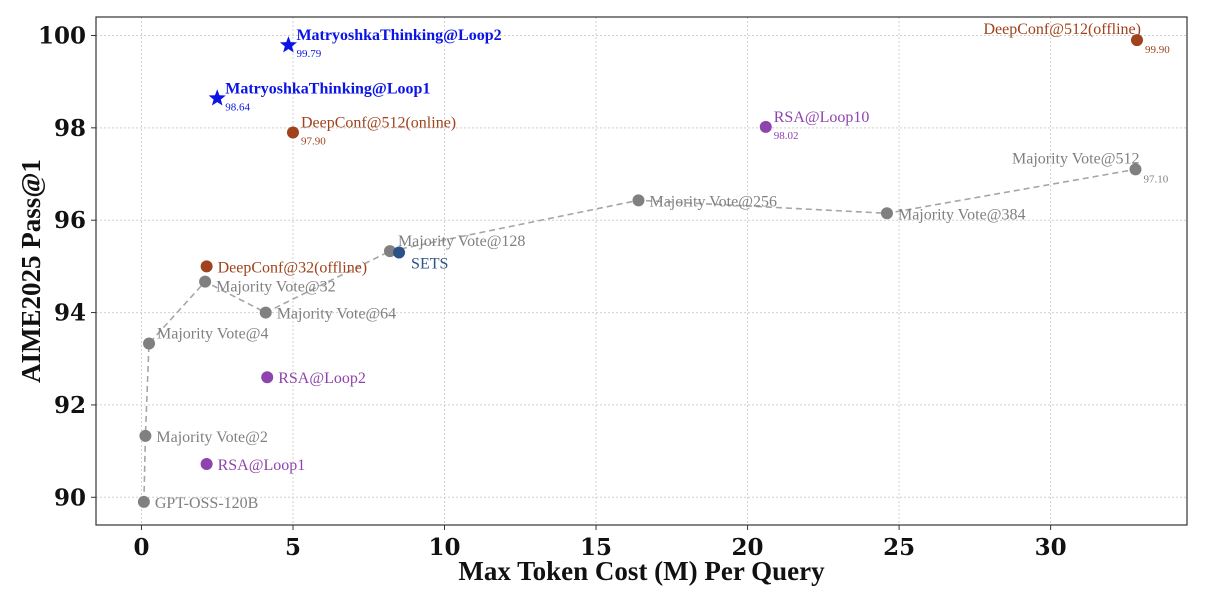 Image resolution: width=1210 pixels, height=606 pixels. I want to click on point-value-label: 98.64, so click(237, 107).